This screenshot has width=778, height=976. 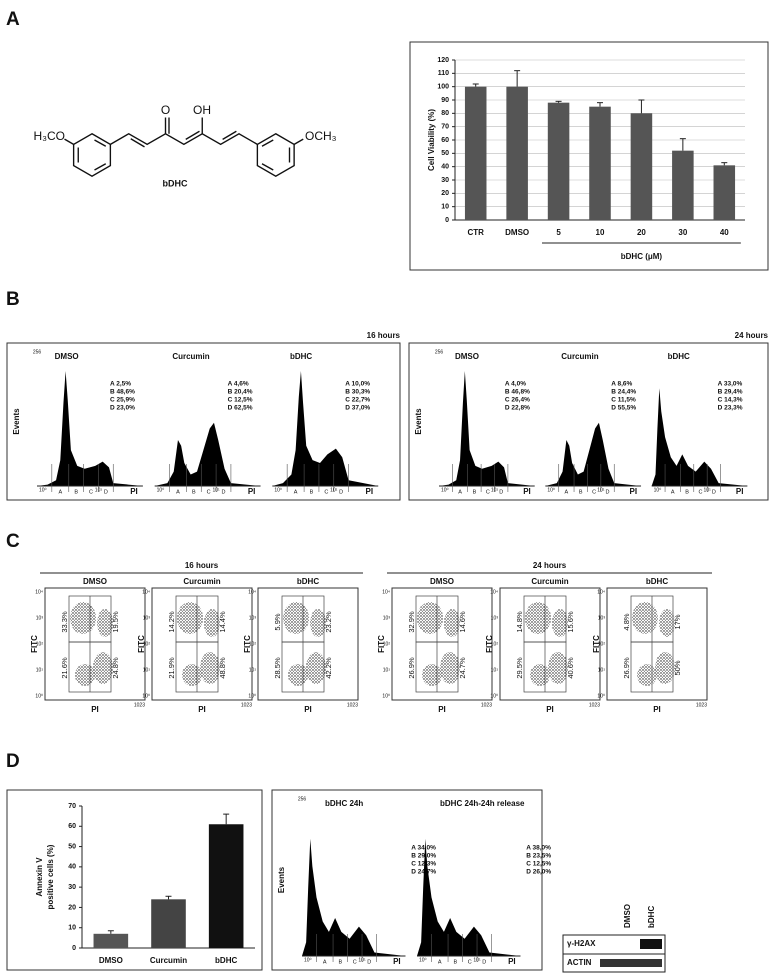 I want to click on gate-stat: B 20,4%, so click(x=240, y=392).